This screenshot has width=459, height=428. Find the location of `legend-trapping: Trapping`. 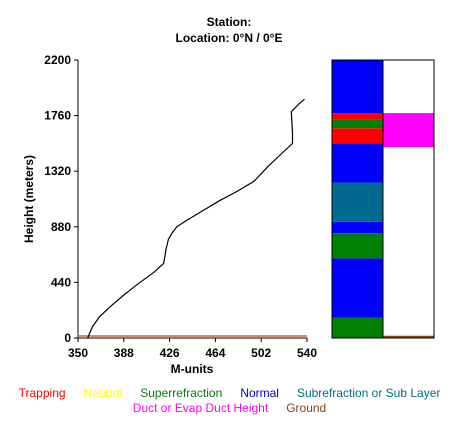

legend-trapping: Trapping is located at coordinates (42, 393).